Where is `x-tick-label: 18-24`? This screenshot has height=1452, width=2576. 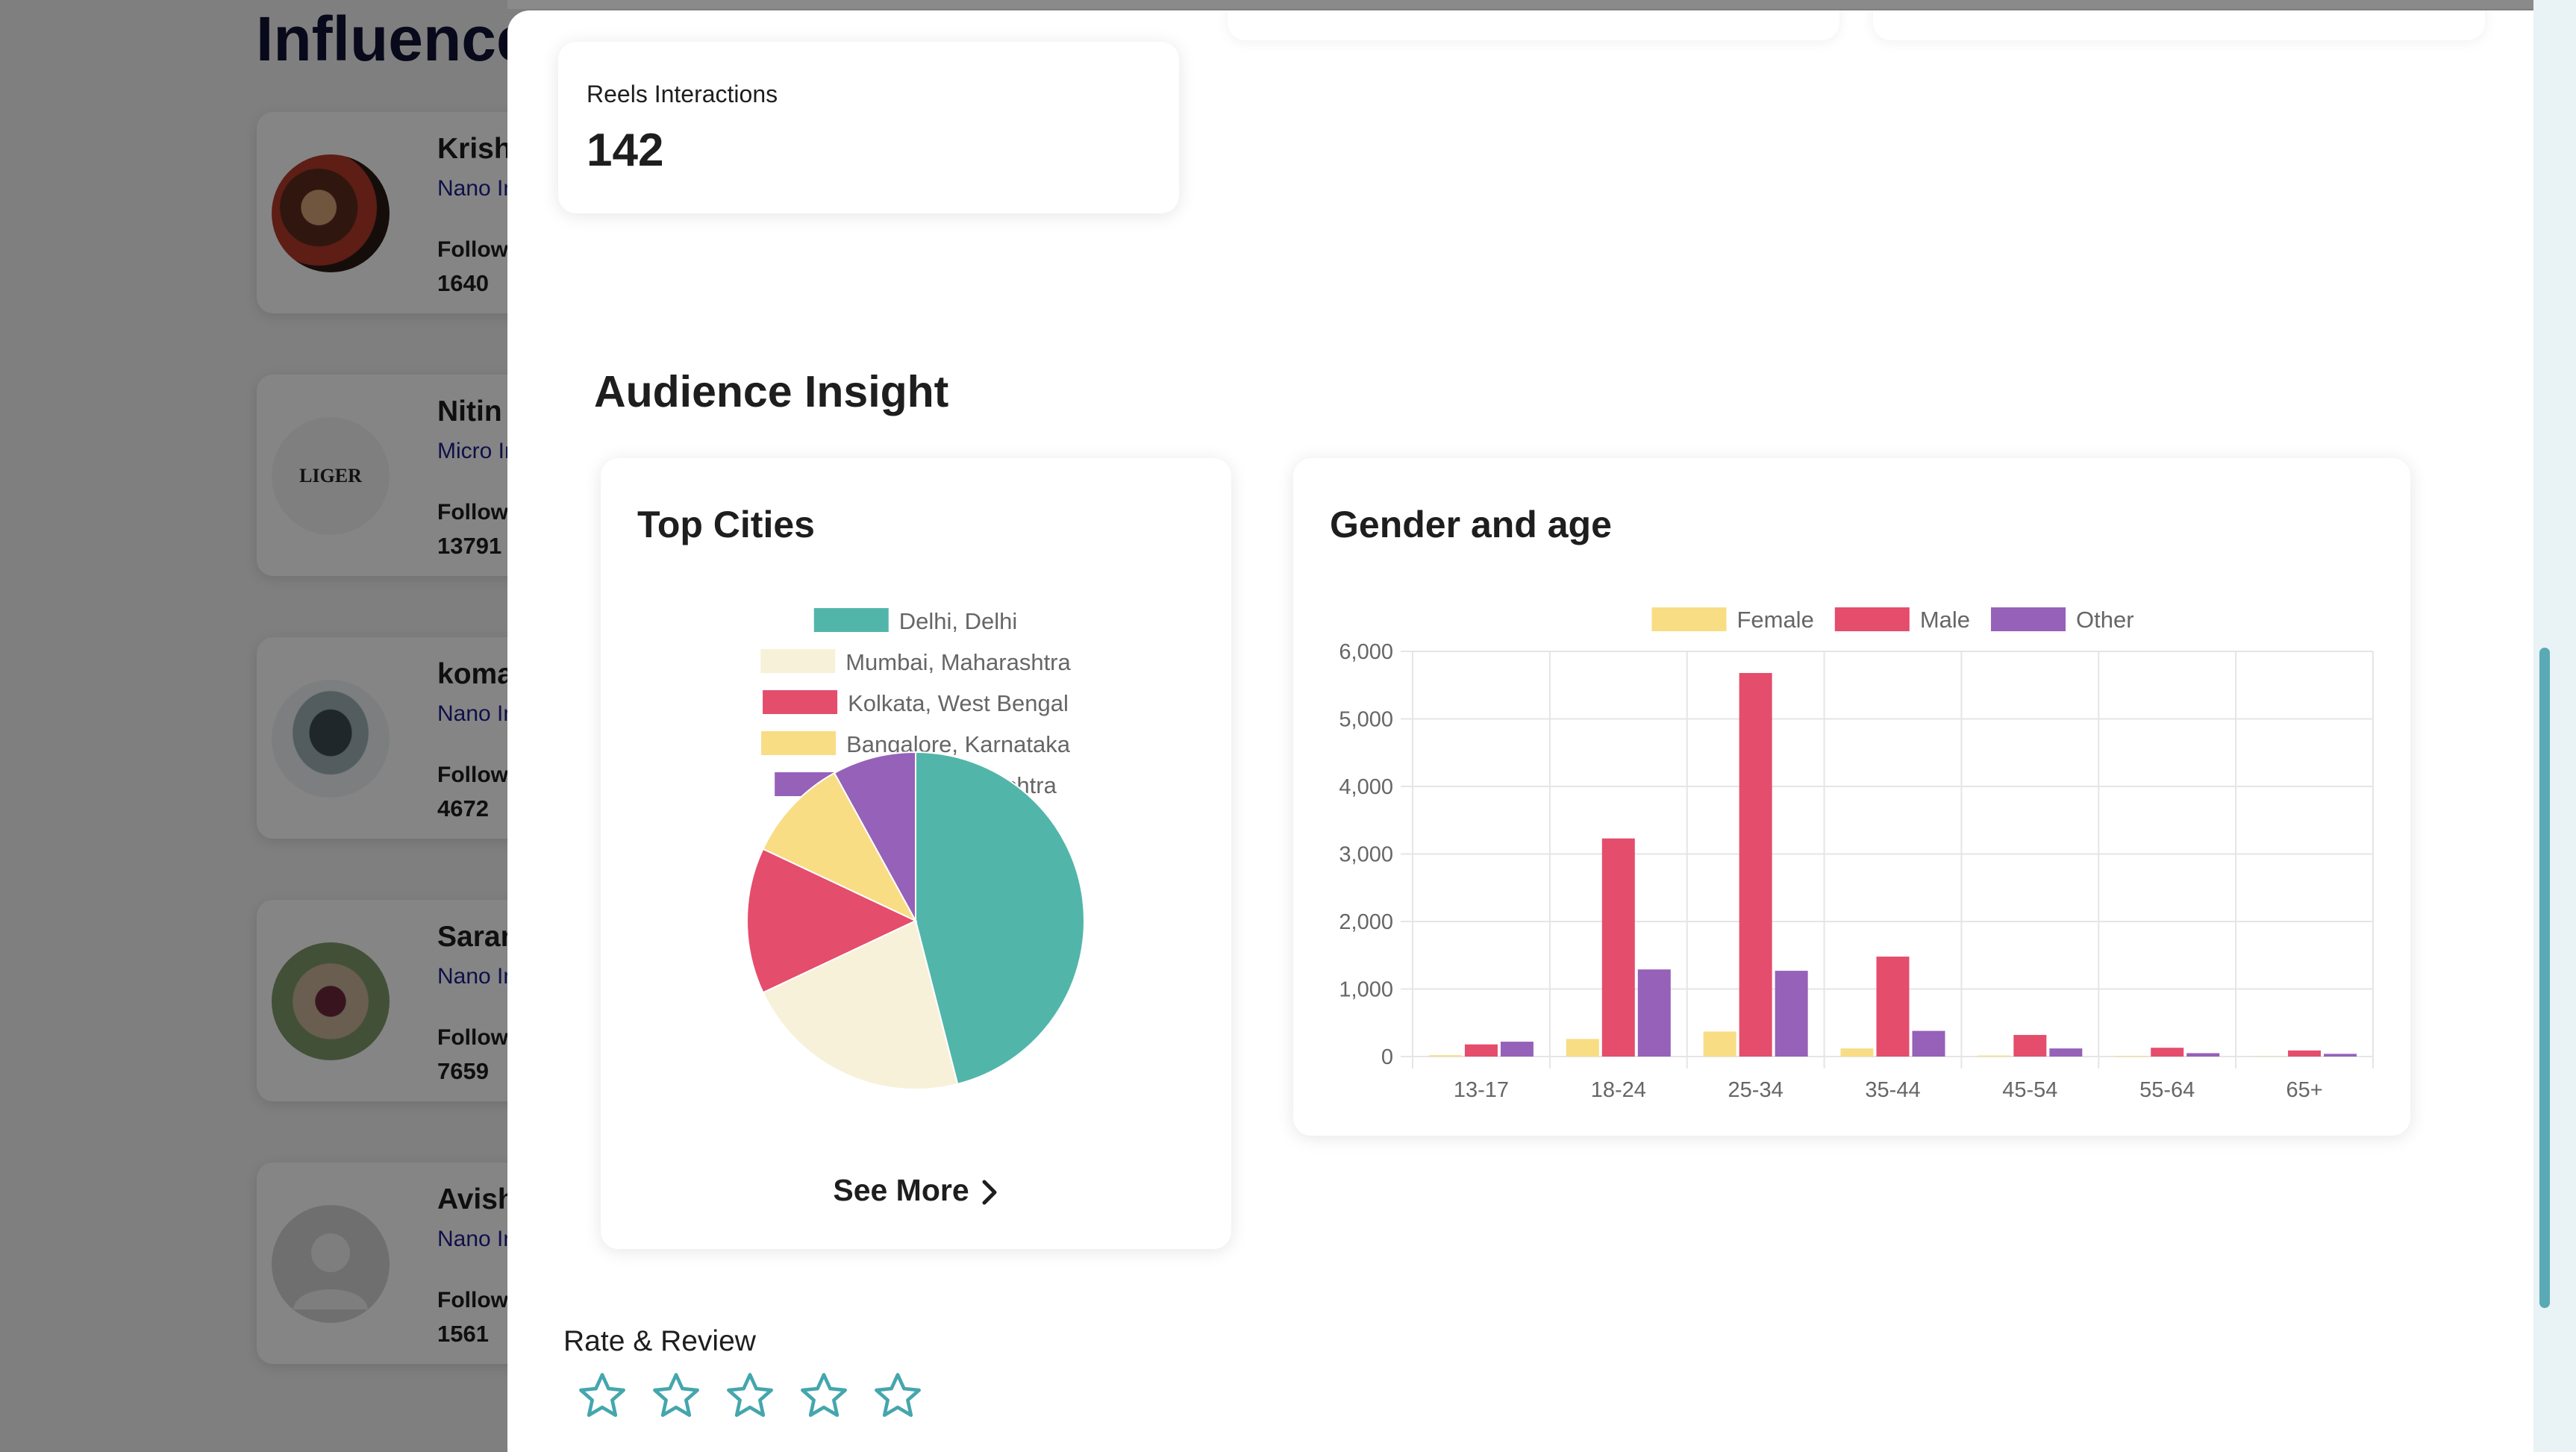
x-tick-label: 18-24 is located at coordinates (1618, 1090).